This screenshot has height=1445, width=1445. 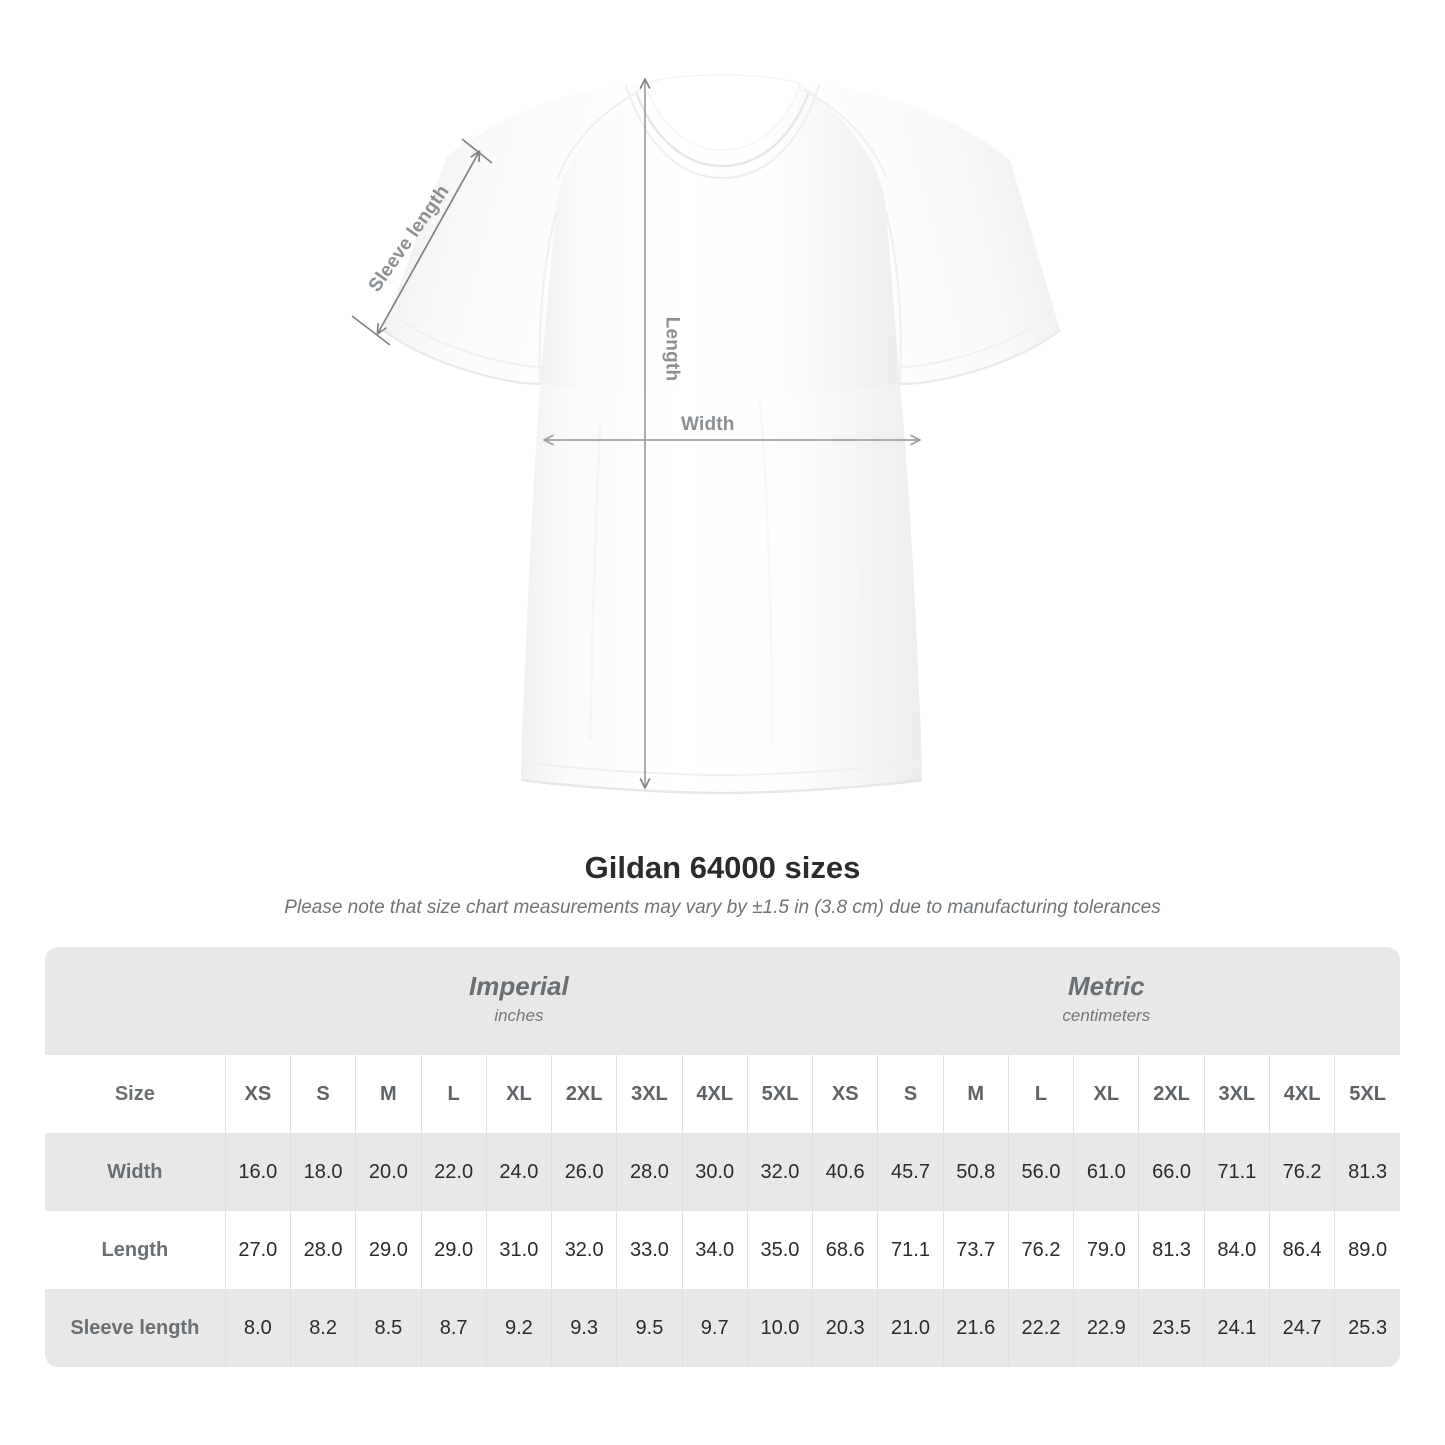 I want to click on measurement-cell: 73.7, so click(x=975, y=1250).